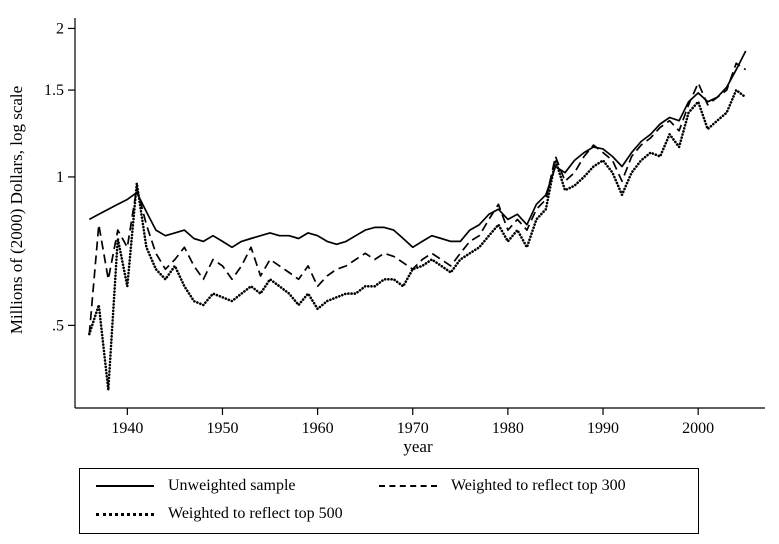  I want to click on dotted-line-sample, so click(125, 514).